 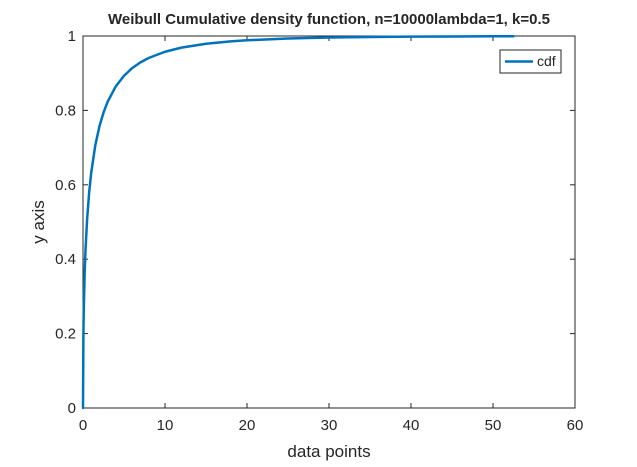 I want to click on y-tick-label: 0.8, so click(x=65, y=110).